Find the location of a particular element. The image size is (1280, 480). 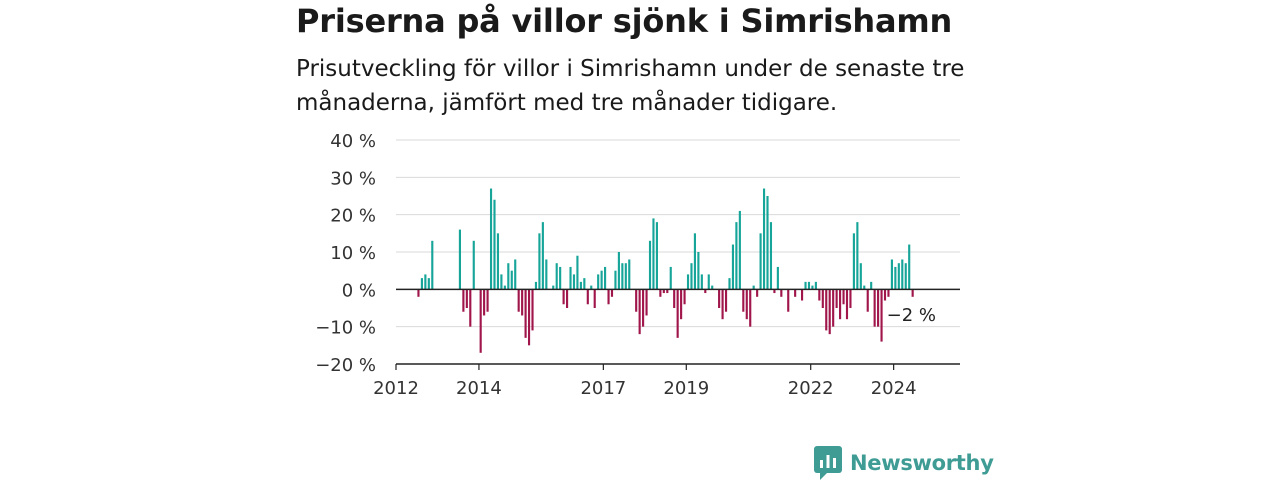

brand-name: Newsworthy is located at coordinates (922, 463).